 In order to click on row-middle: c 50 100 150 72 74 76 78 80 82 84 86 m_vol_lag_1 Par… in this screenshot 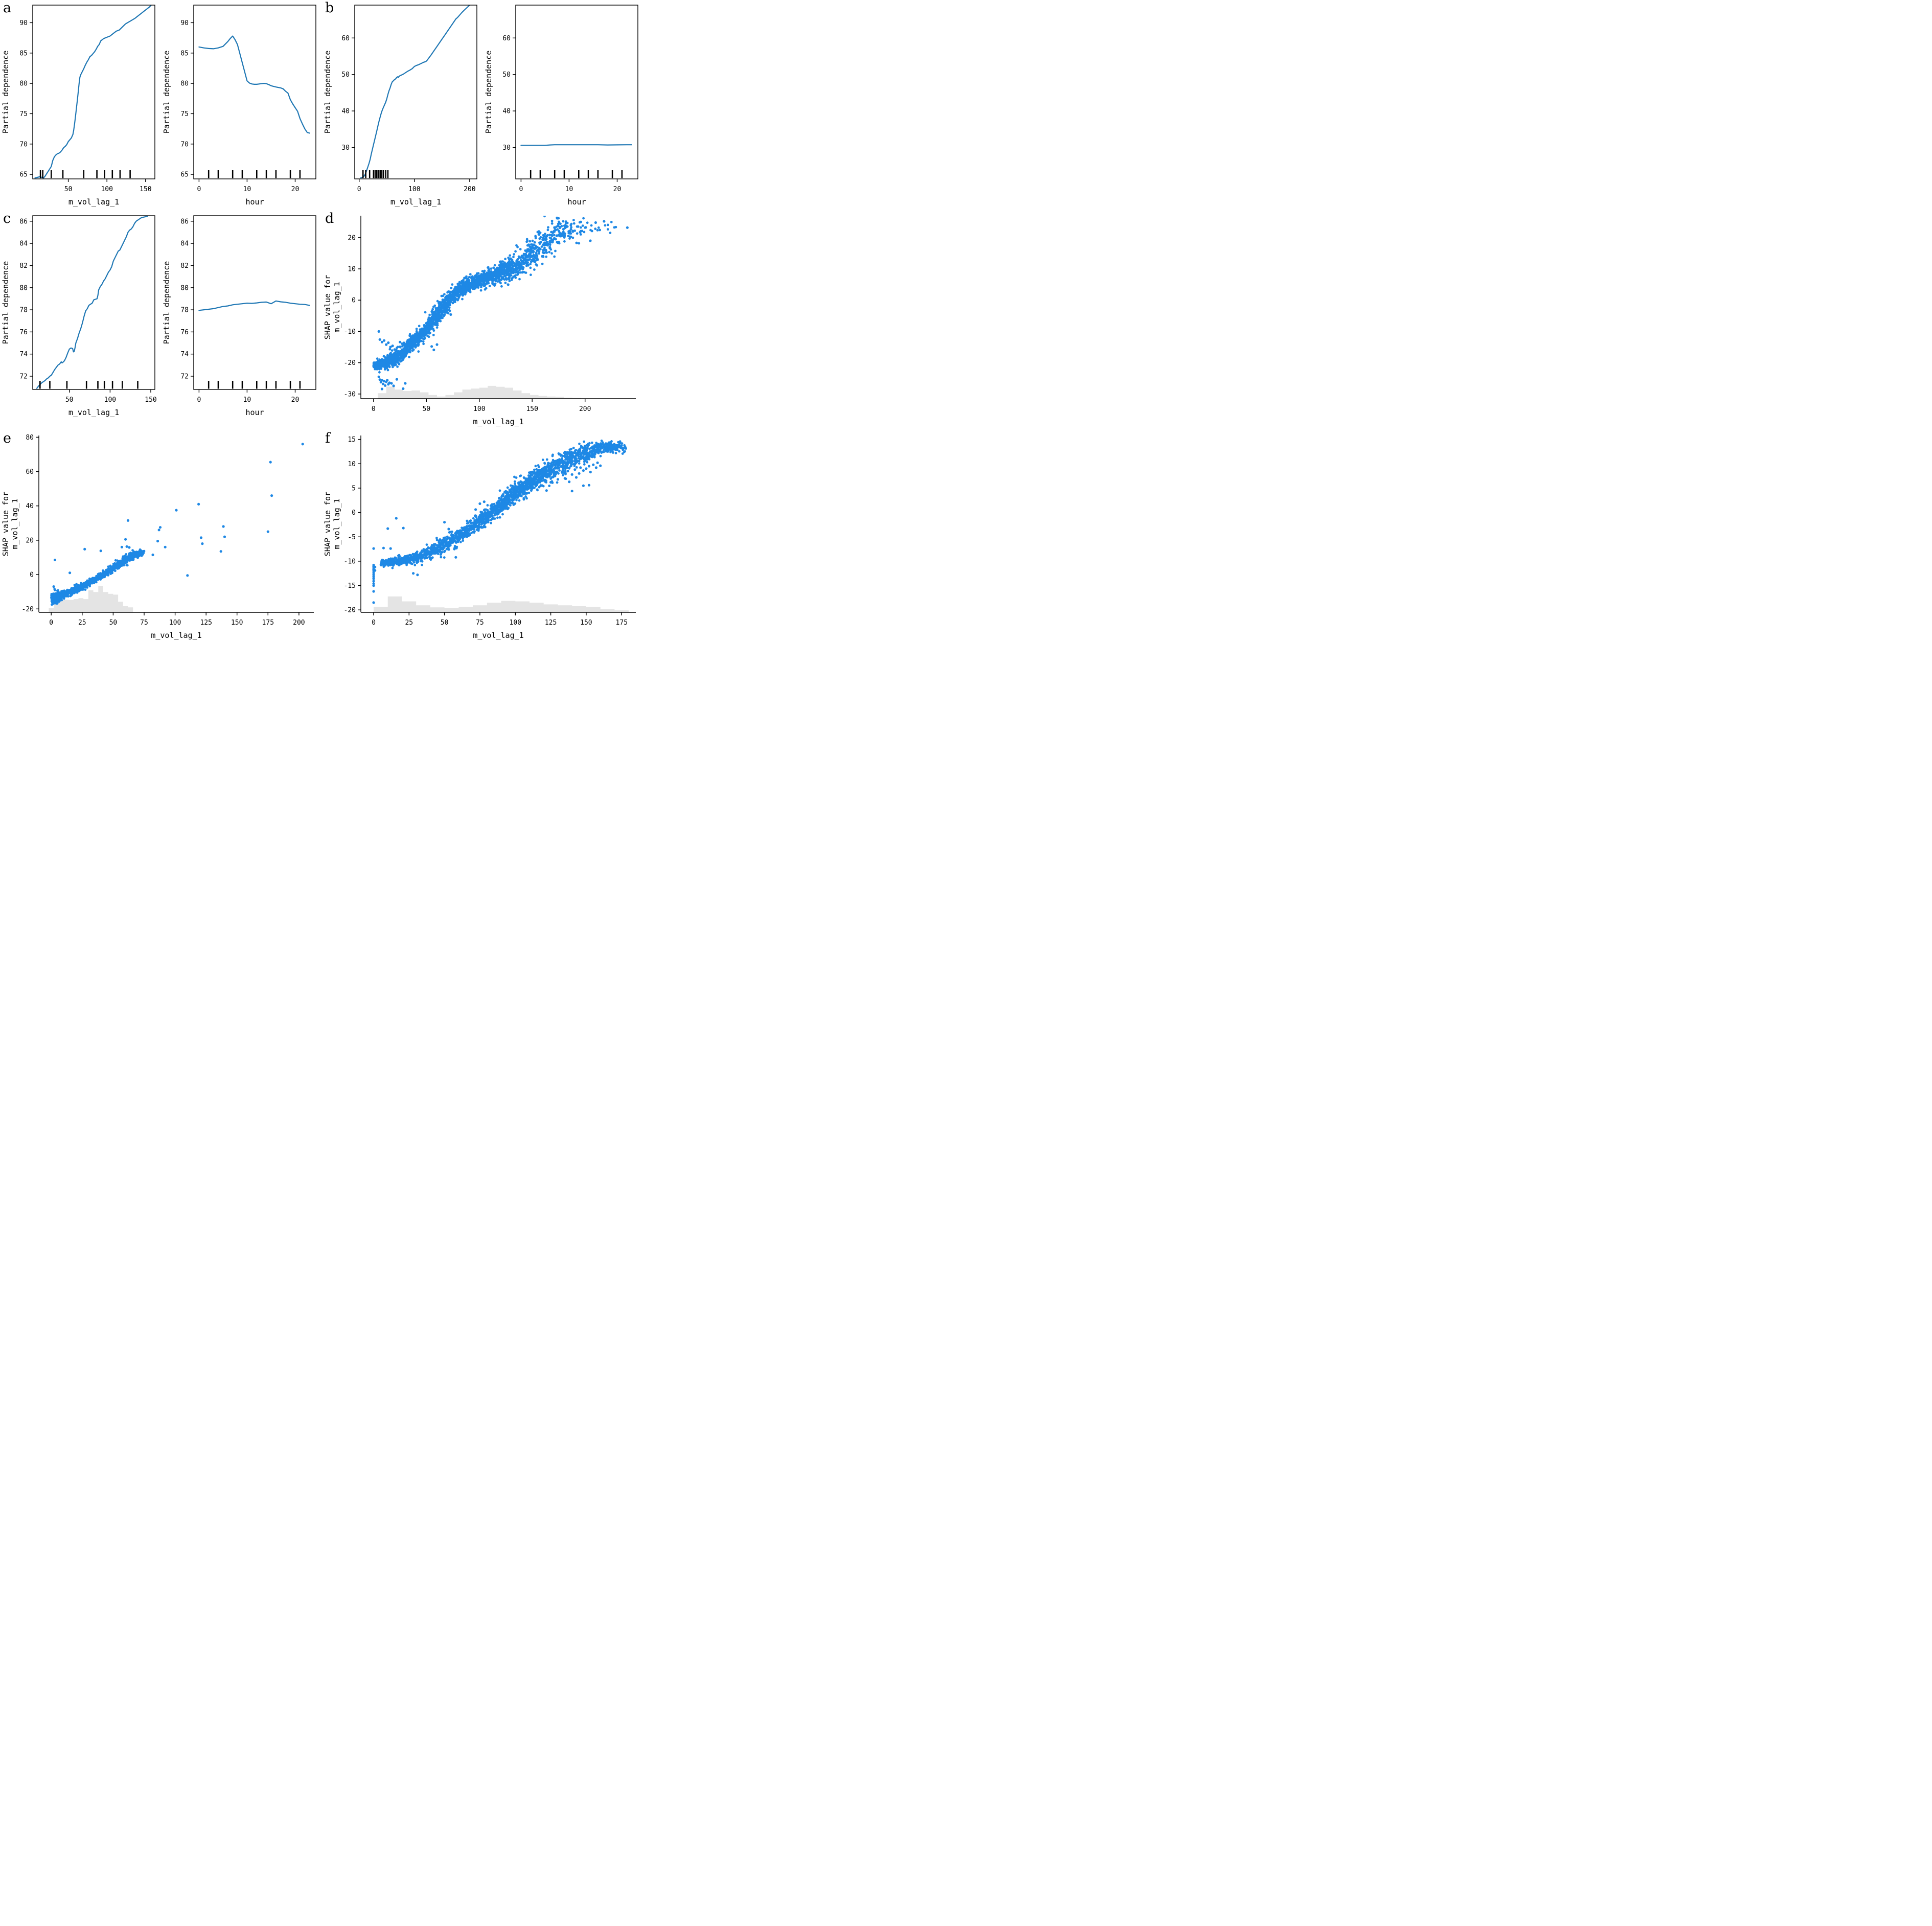, I will do `click(322, 321)`.